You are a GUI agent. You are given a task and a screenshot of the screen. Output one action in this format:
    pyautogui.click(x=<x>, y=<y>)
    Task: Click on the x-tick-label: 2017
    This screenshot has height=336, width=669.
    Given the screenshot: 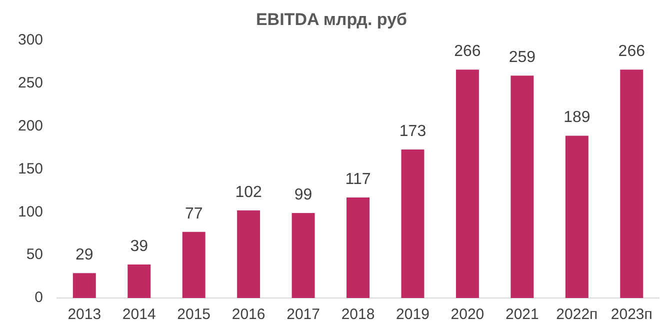 What is the action you would take?
    pyautogui.click(x=303, y=315)
    